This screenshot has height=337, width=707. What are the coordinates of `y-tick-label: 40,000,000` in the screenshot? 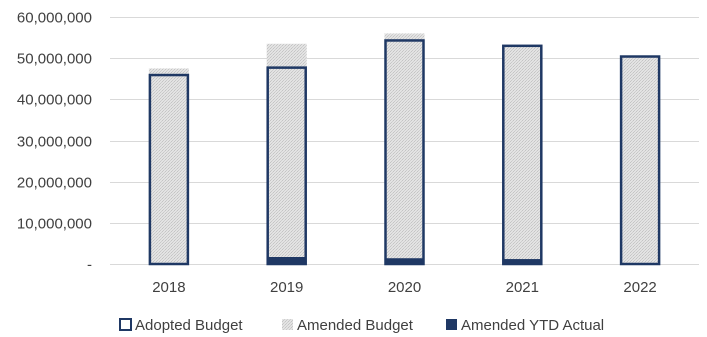 It's located at (54, 100).